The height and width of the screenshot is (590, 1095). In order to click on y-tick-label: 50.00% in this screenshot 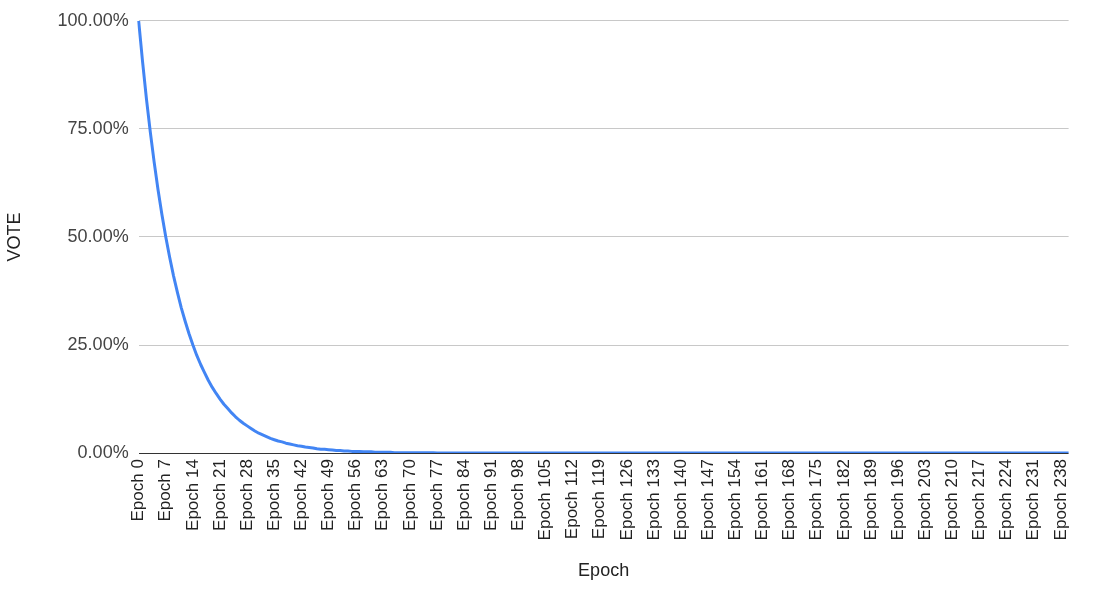, I will do `click(98, 235)`.